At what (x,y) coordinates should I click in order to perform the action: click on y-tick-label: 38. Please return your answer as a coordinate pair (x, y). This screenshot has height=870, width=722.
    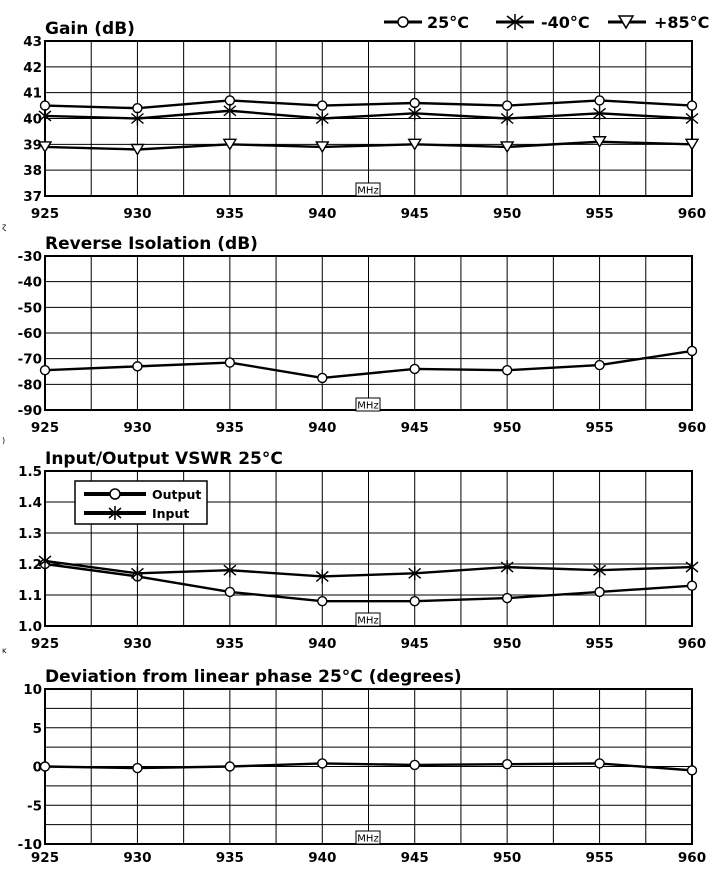
    Looking at the image, I should click on (32, 171).